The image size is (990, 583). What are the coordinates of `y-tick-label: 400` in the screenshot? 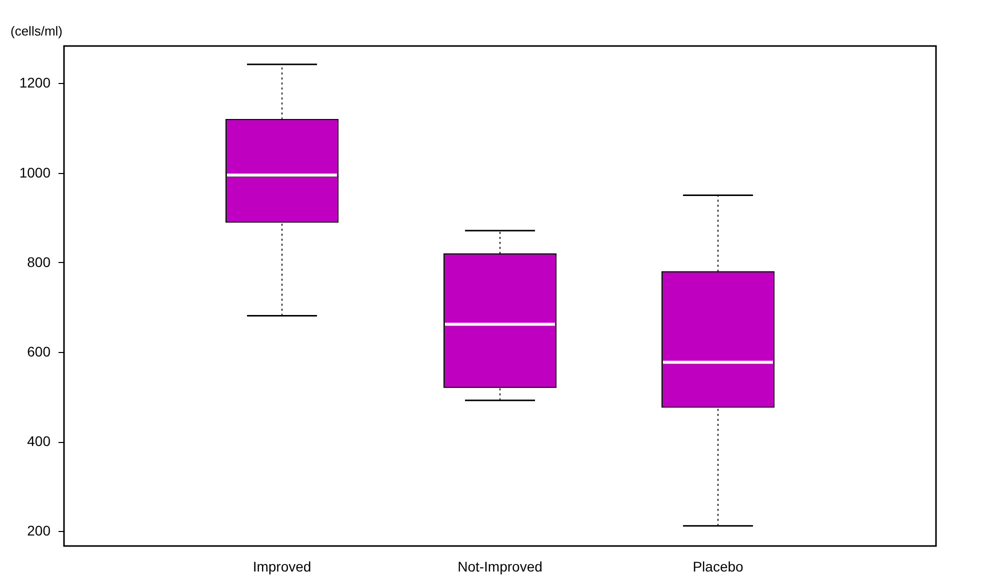 It's located at (39, 441).